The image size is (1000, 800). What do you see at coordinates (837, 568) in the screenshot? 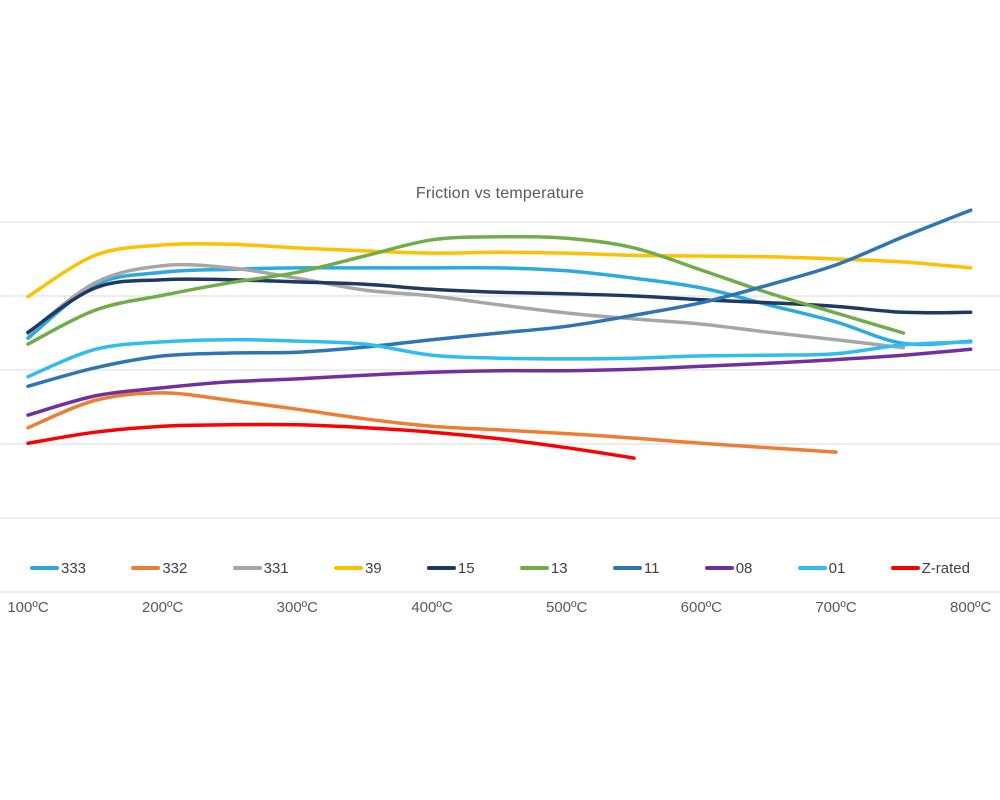
I see `legend-label: 01` at bounding box center [837, 568].